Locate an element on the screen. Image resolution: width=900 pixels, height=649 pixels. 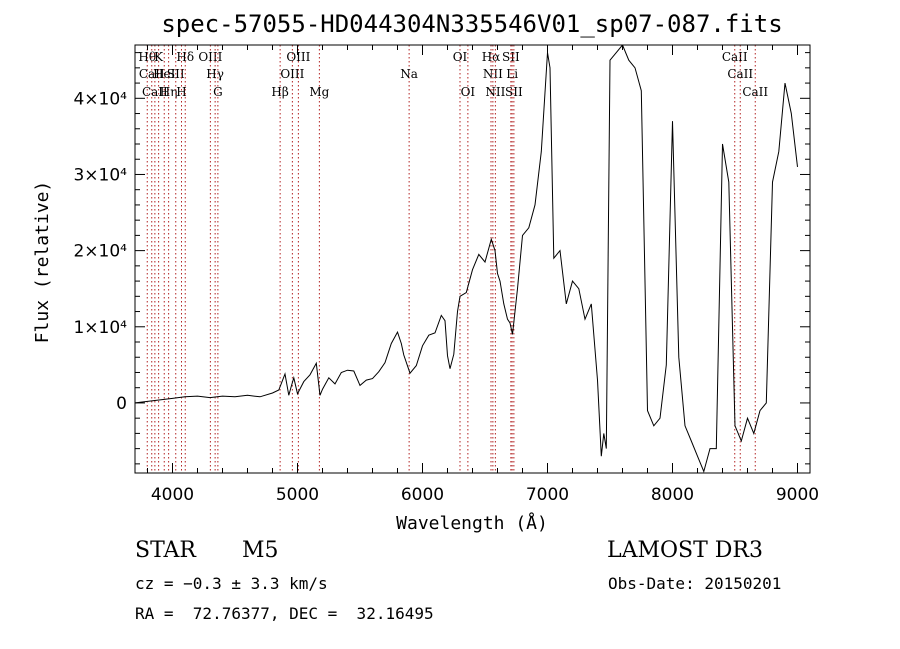
y-axis-label: Flux (relative) is located at coordinates (42, 262).